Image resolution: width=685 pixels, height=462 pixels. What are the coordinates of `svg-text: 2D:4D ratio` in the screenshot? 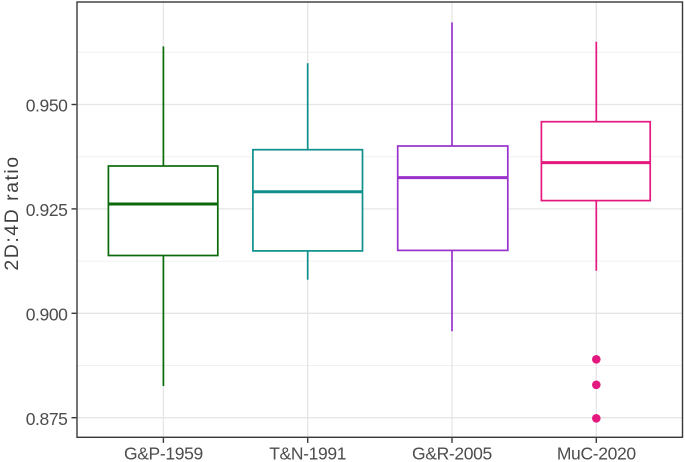 It's located at (12, 212).